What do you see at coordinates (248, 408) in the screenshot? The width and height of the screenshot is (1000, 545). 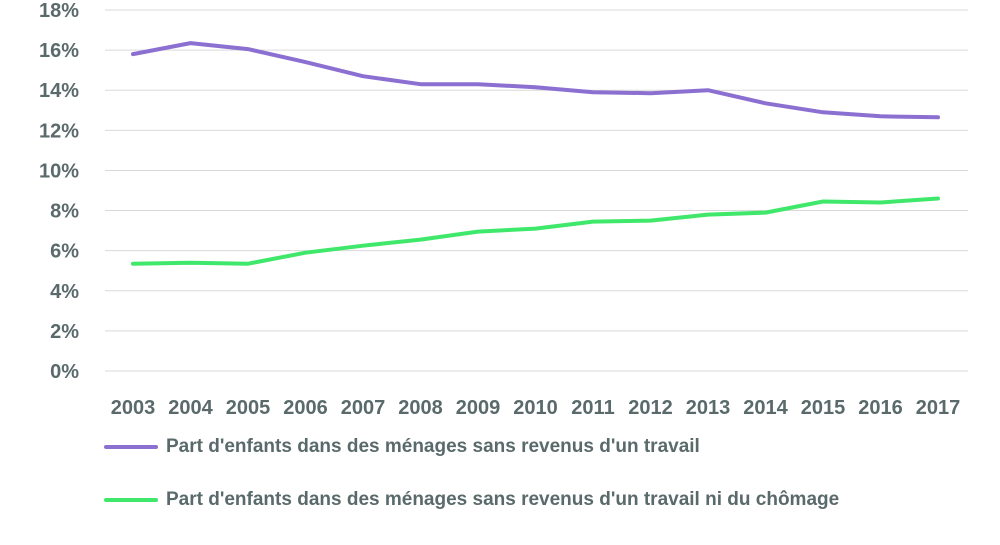 I see `x-tick-label: 2005` at bounding box center [248, 408].